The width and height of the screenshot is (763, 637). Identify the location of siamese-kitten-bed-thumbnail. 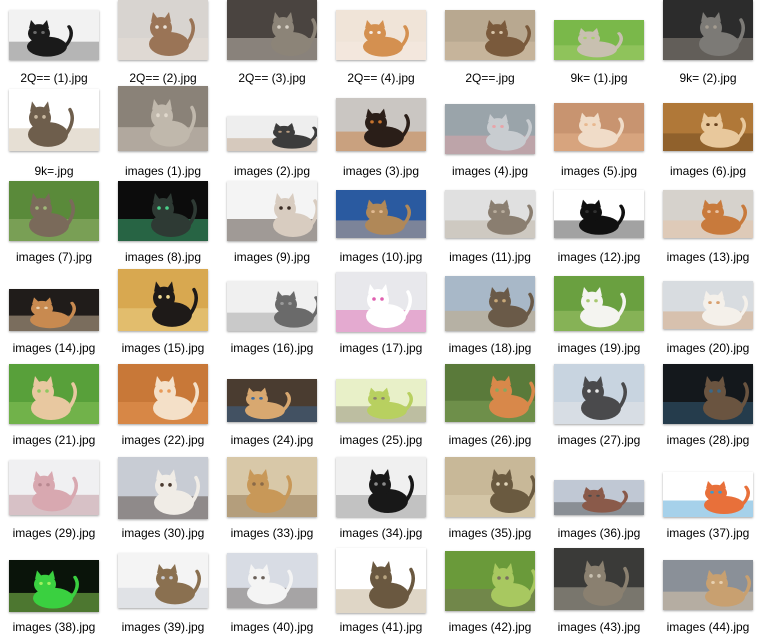
(163, 488).